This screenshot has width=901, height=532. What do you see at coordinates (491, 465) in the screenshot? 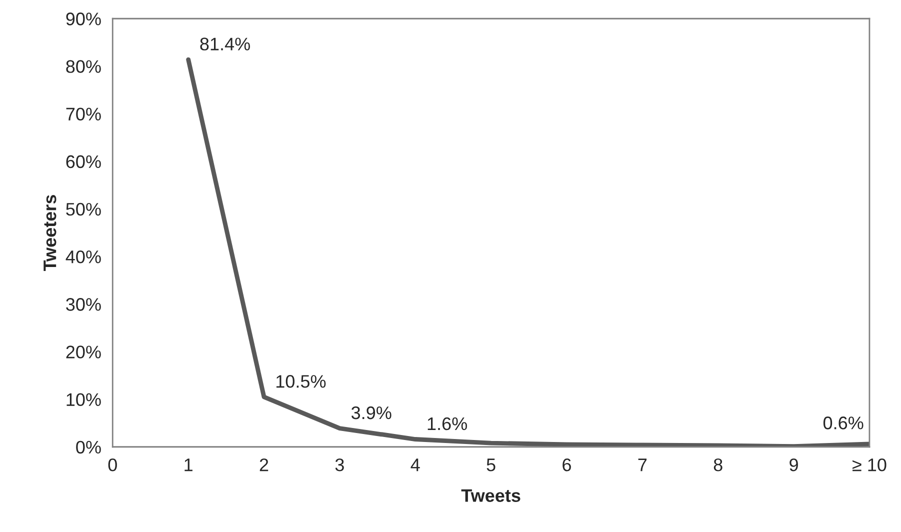
I see `x-tick-label: 5` at bounding box center [491, 465].